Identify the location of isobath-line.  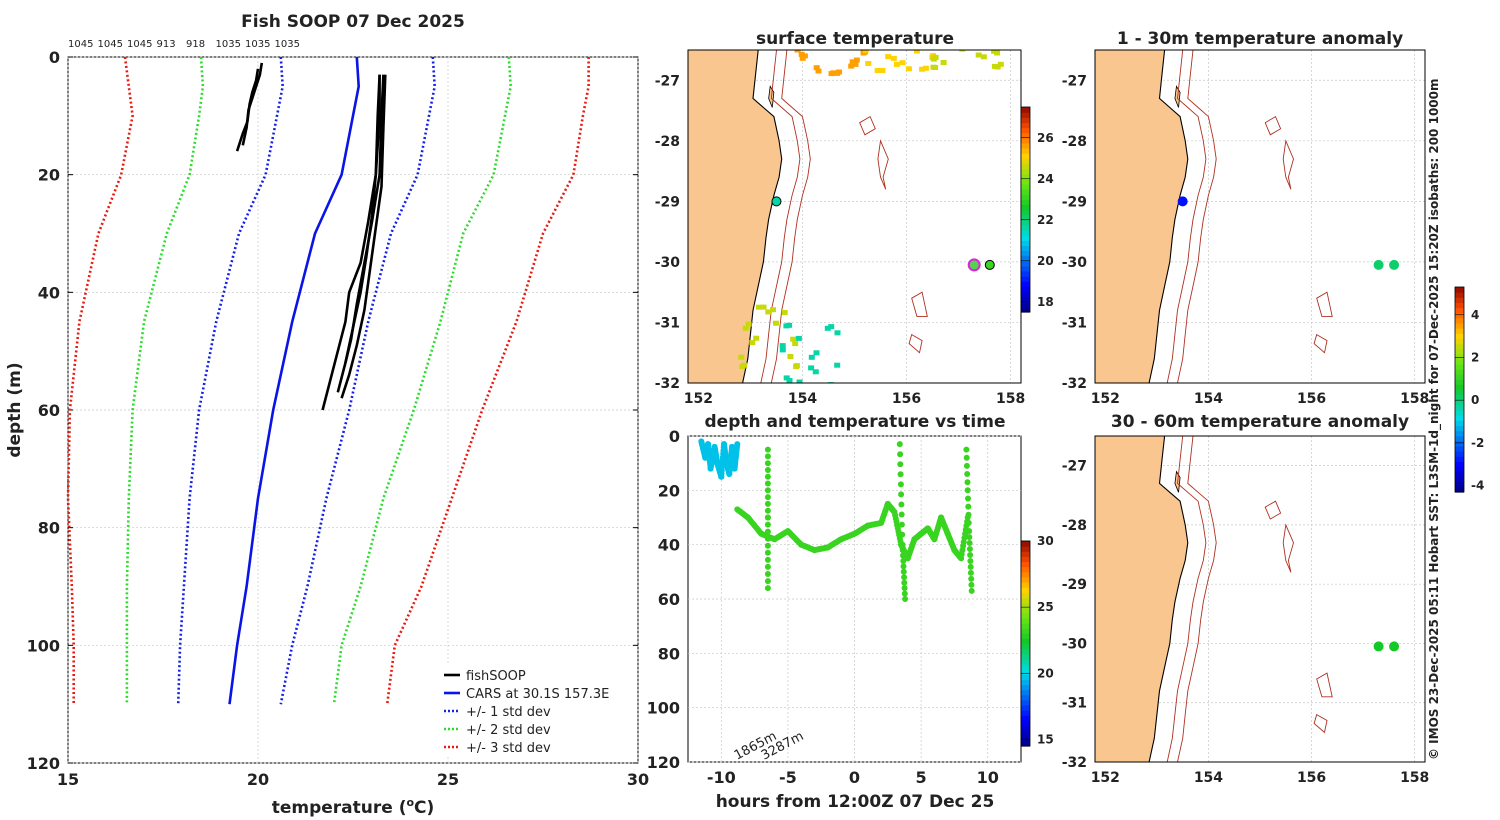
(780, 216).